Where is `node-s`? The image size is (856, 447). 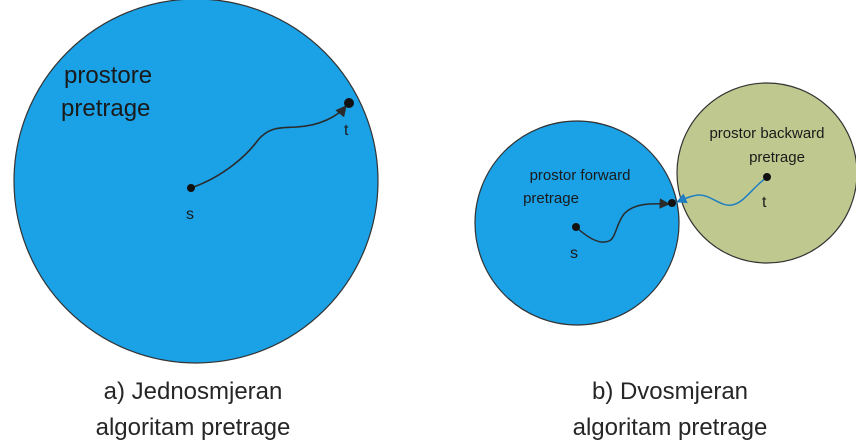 node-s is located at coordinates (191, 188).